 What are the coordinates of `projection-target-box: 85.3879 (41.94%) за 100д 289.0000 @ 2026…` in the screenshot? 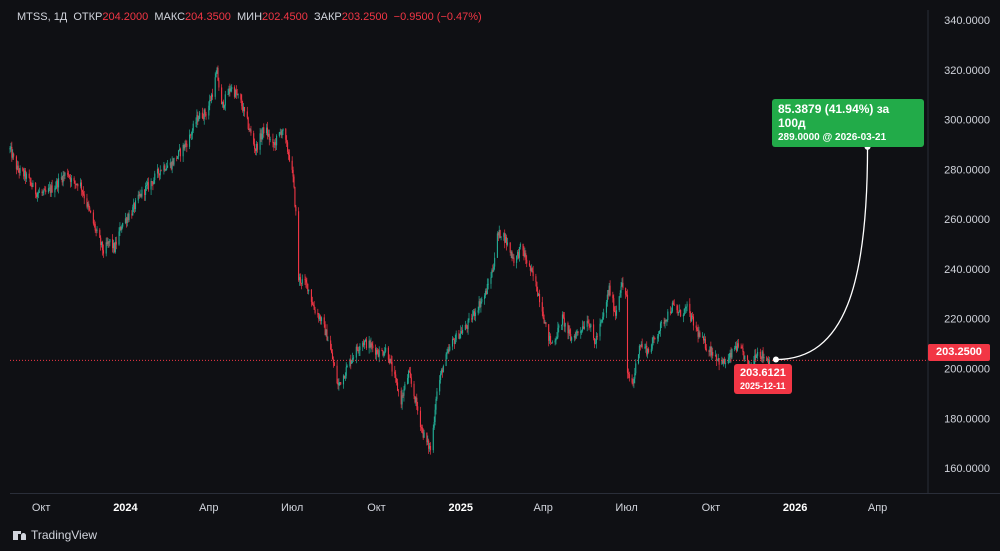 It's located at (848, 123).